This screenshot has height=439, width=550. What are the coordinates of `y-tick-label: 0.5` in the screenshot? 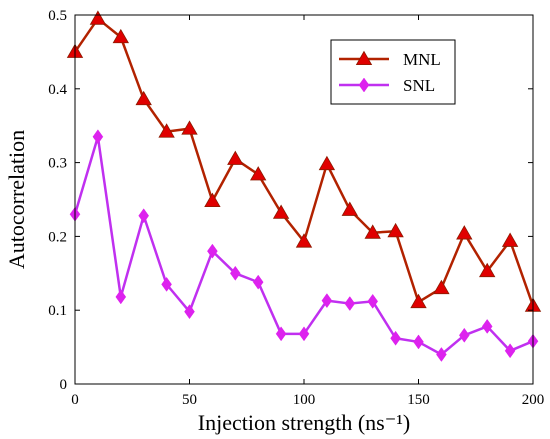 It's located at (57, 16).